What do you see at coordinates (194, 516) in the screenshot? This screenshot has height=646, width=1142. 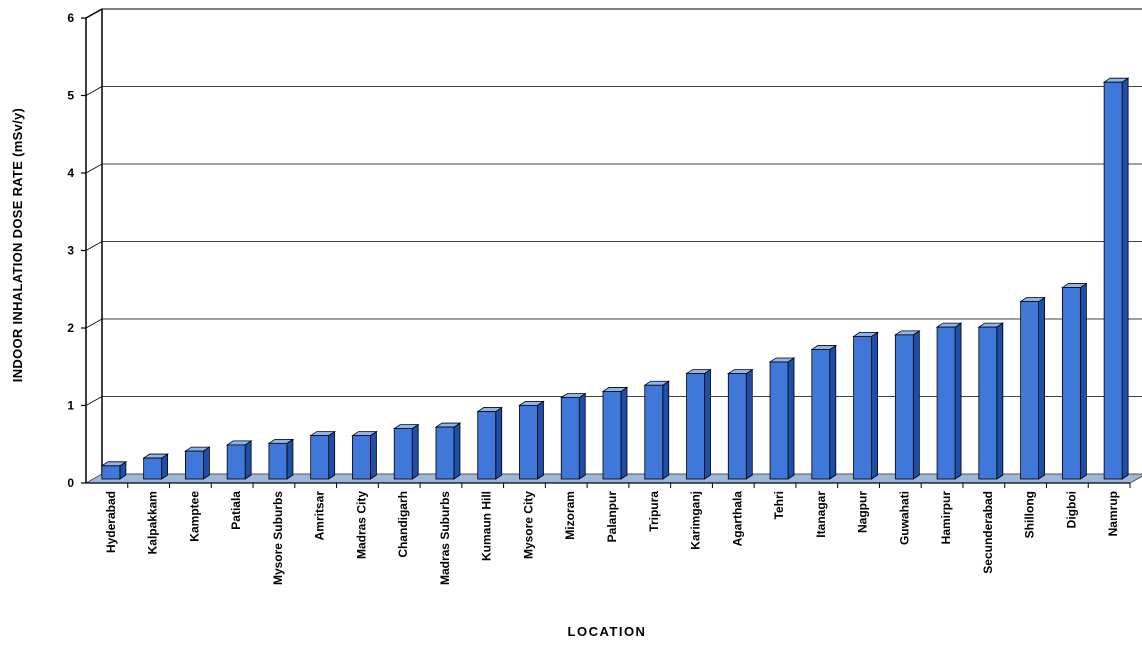 I see `x-tick-label: Kamptee` at bounding box center [194, 516].